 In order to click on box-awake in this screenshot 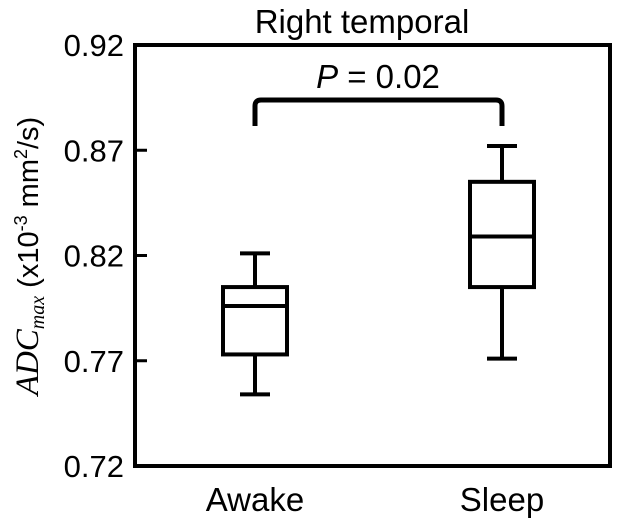, I will do `click(255, 324)`.